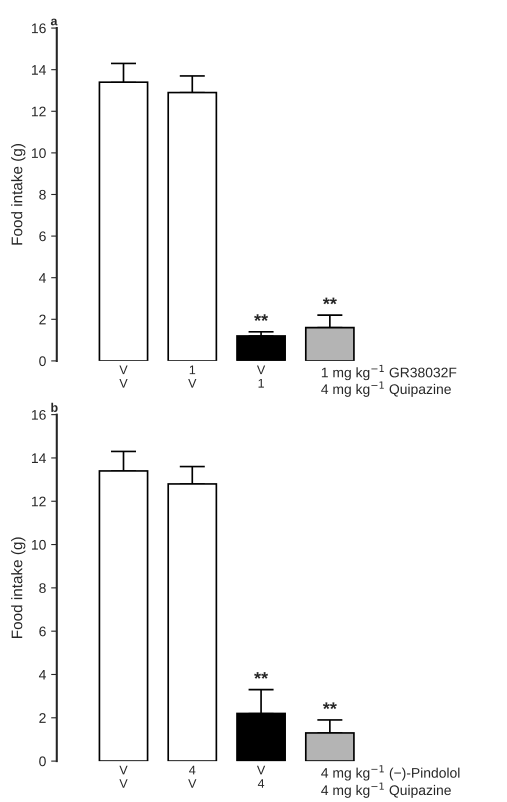 The width and height of the screenshot is (507, 802). I want to click on x-tick-label: 1 V, so click(192, 377).